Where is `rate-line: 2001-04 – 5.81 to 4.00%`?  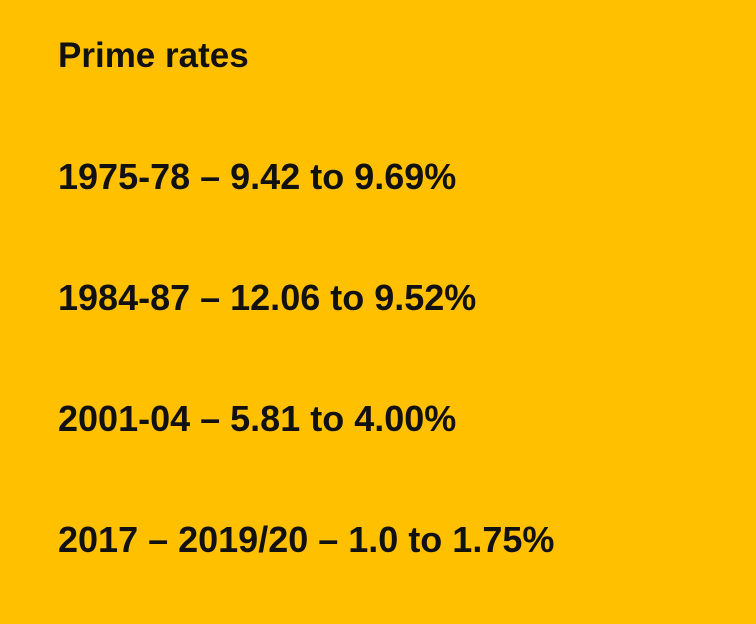 rate-line: 2001-04 – 5.81 to 4.00% is located at coordinates (257, 418).